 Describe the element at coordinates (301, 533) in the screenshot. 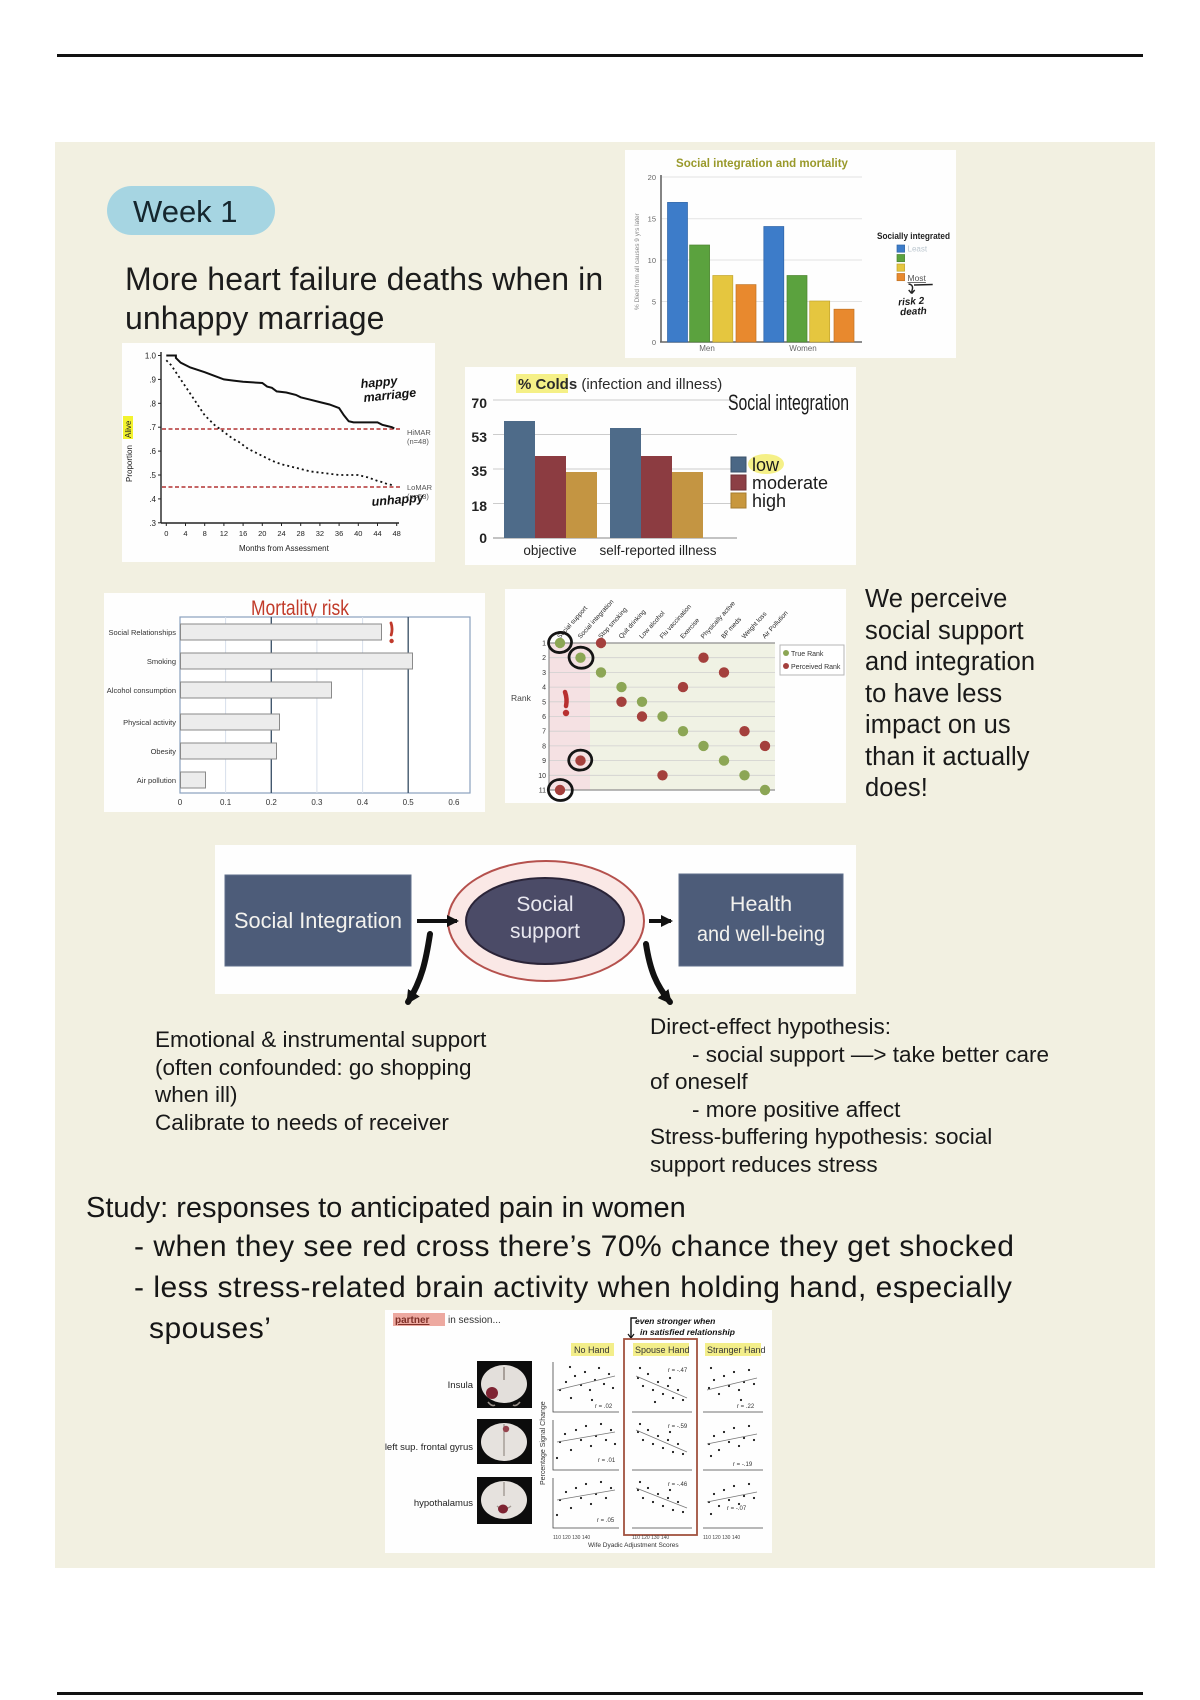

I see `svg-text: 28` at that location.